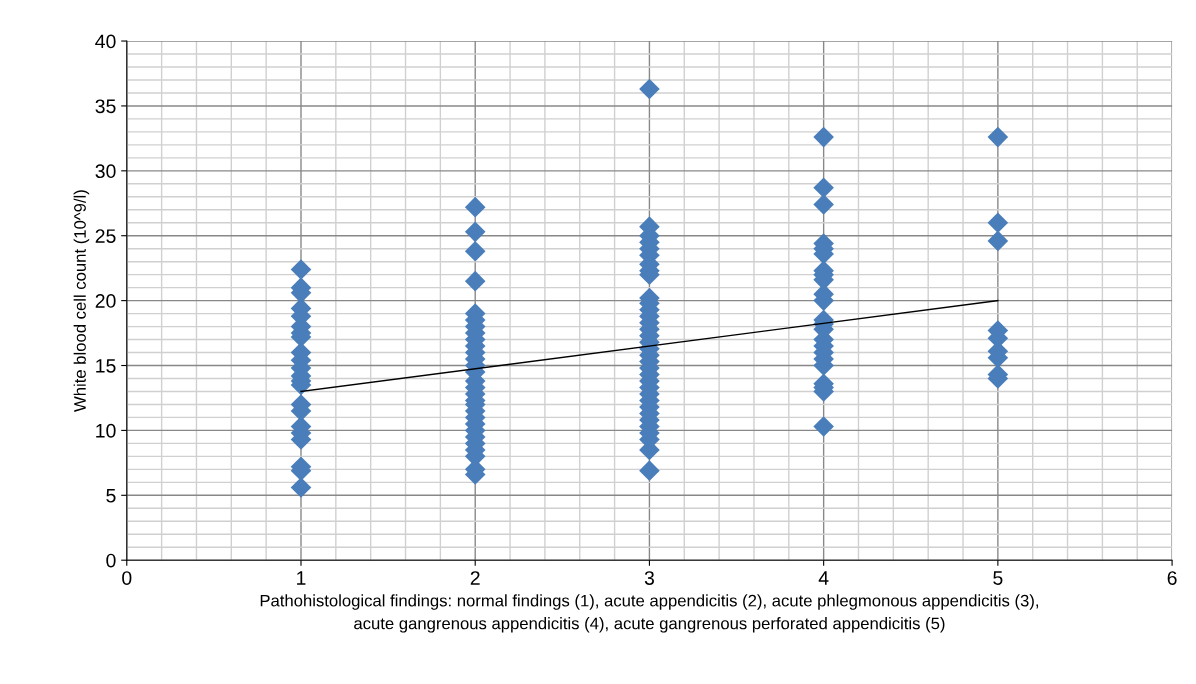  I want to click on x-tick-label: 0, so click(127, 578).